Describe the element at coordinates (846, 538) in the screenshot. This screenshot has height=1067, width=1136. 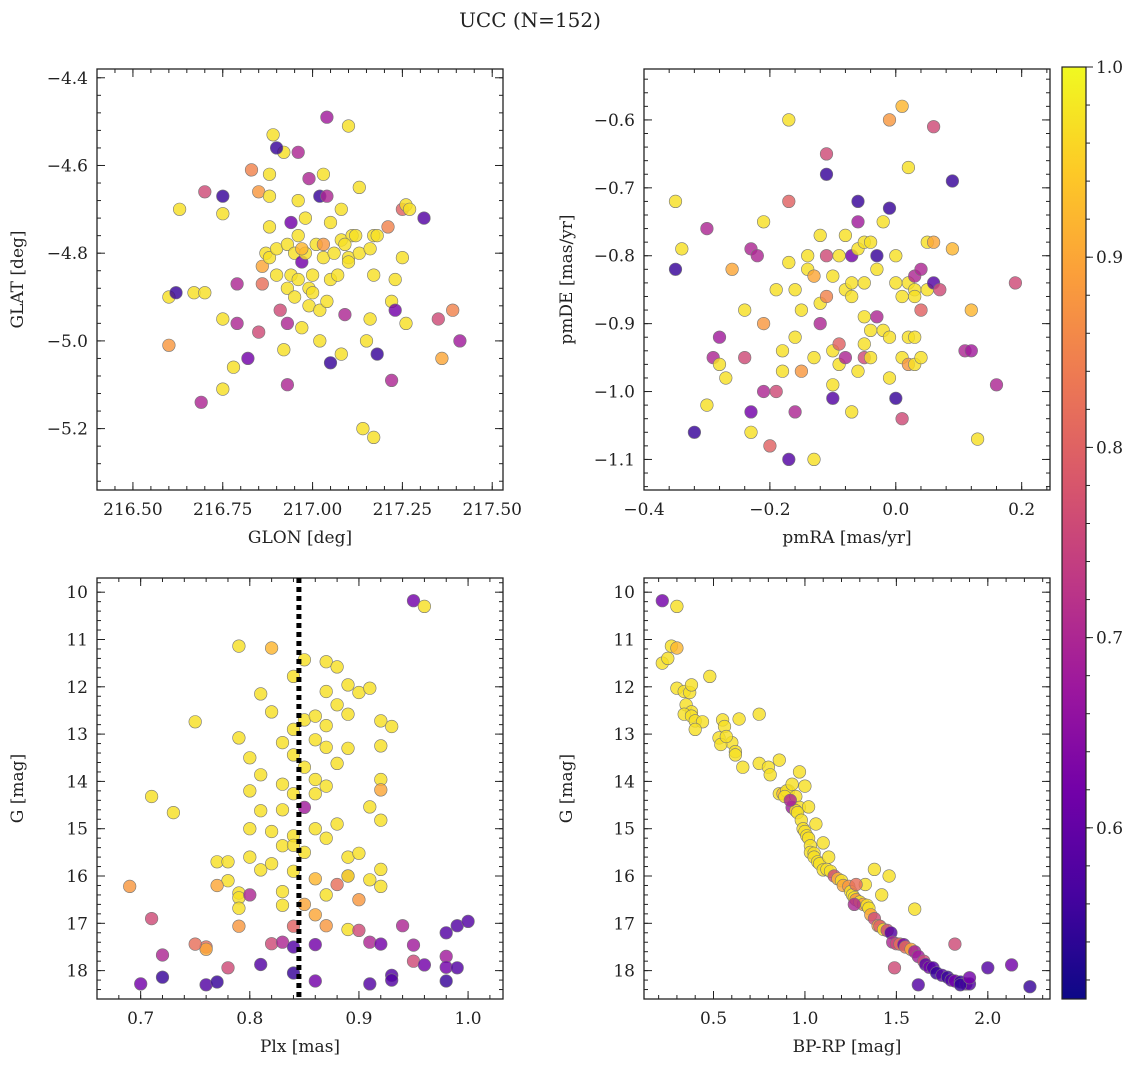
I see `pmra-axis-label: pmRA [mas/yr]` at that location.